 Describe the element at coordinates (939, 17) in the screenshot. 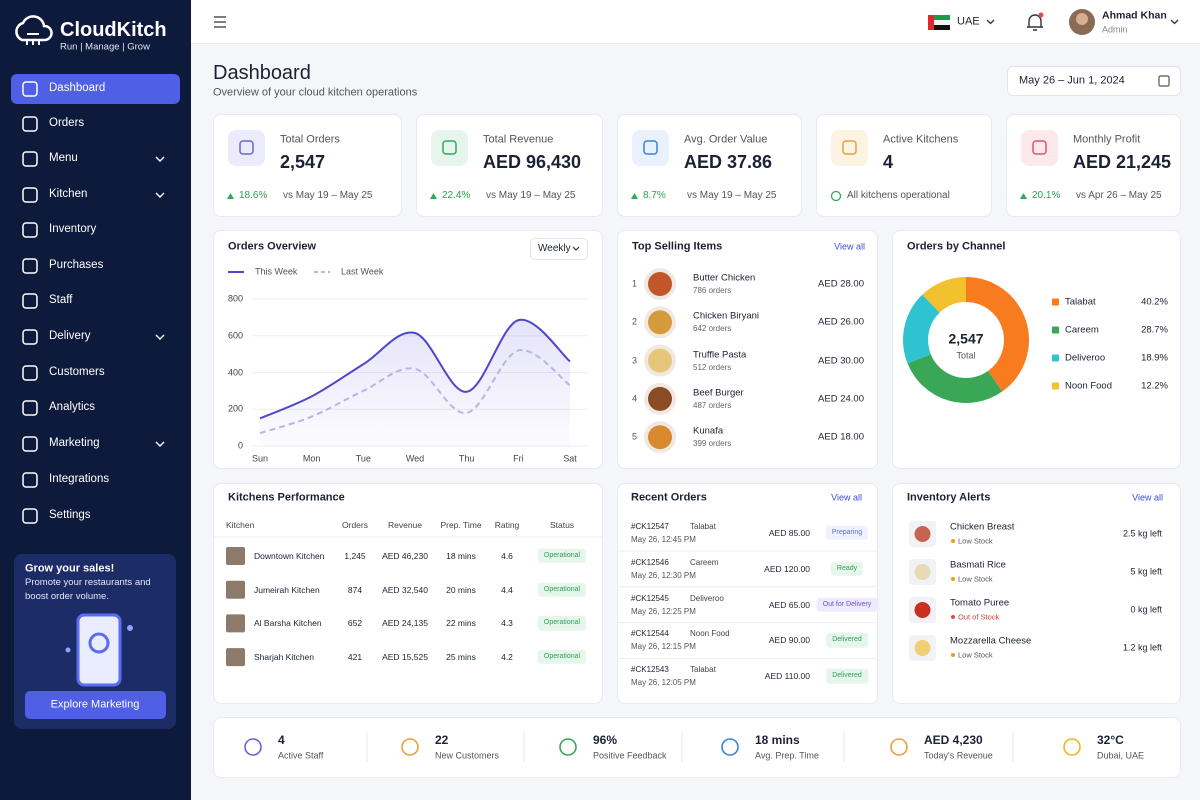

I see `flag-green` at that location.